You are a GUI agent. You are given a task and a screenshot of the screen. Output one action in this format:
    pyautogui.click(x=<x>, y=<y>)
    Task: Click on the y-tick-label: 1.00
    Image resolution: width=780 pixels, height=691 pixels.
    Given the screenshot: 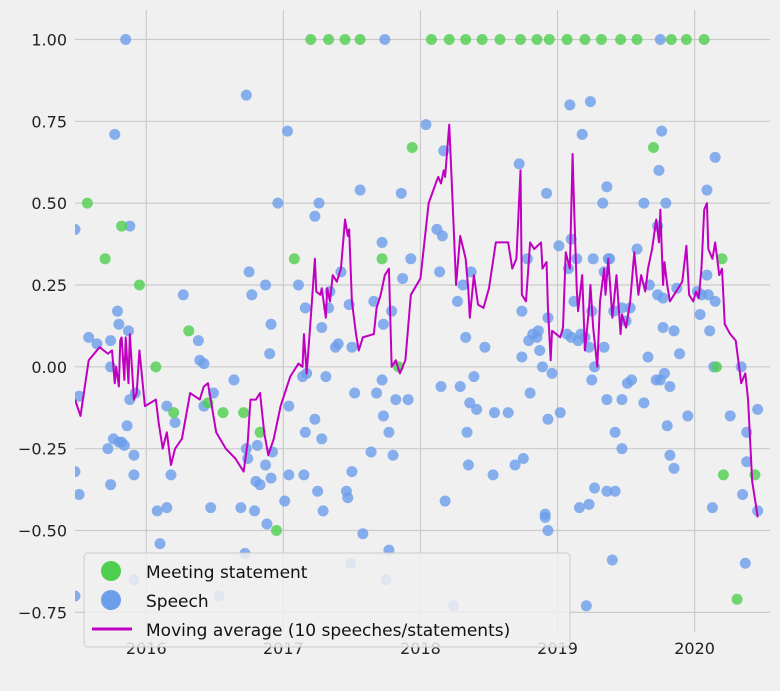 What is the action you would take?
    pyautogui.click(x=49, y=39)
    